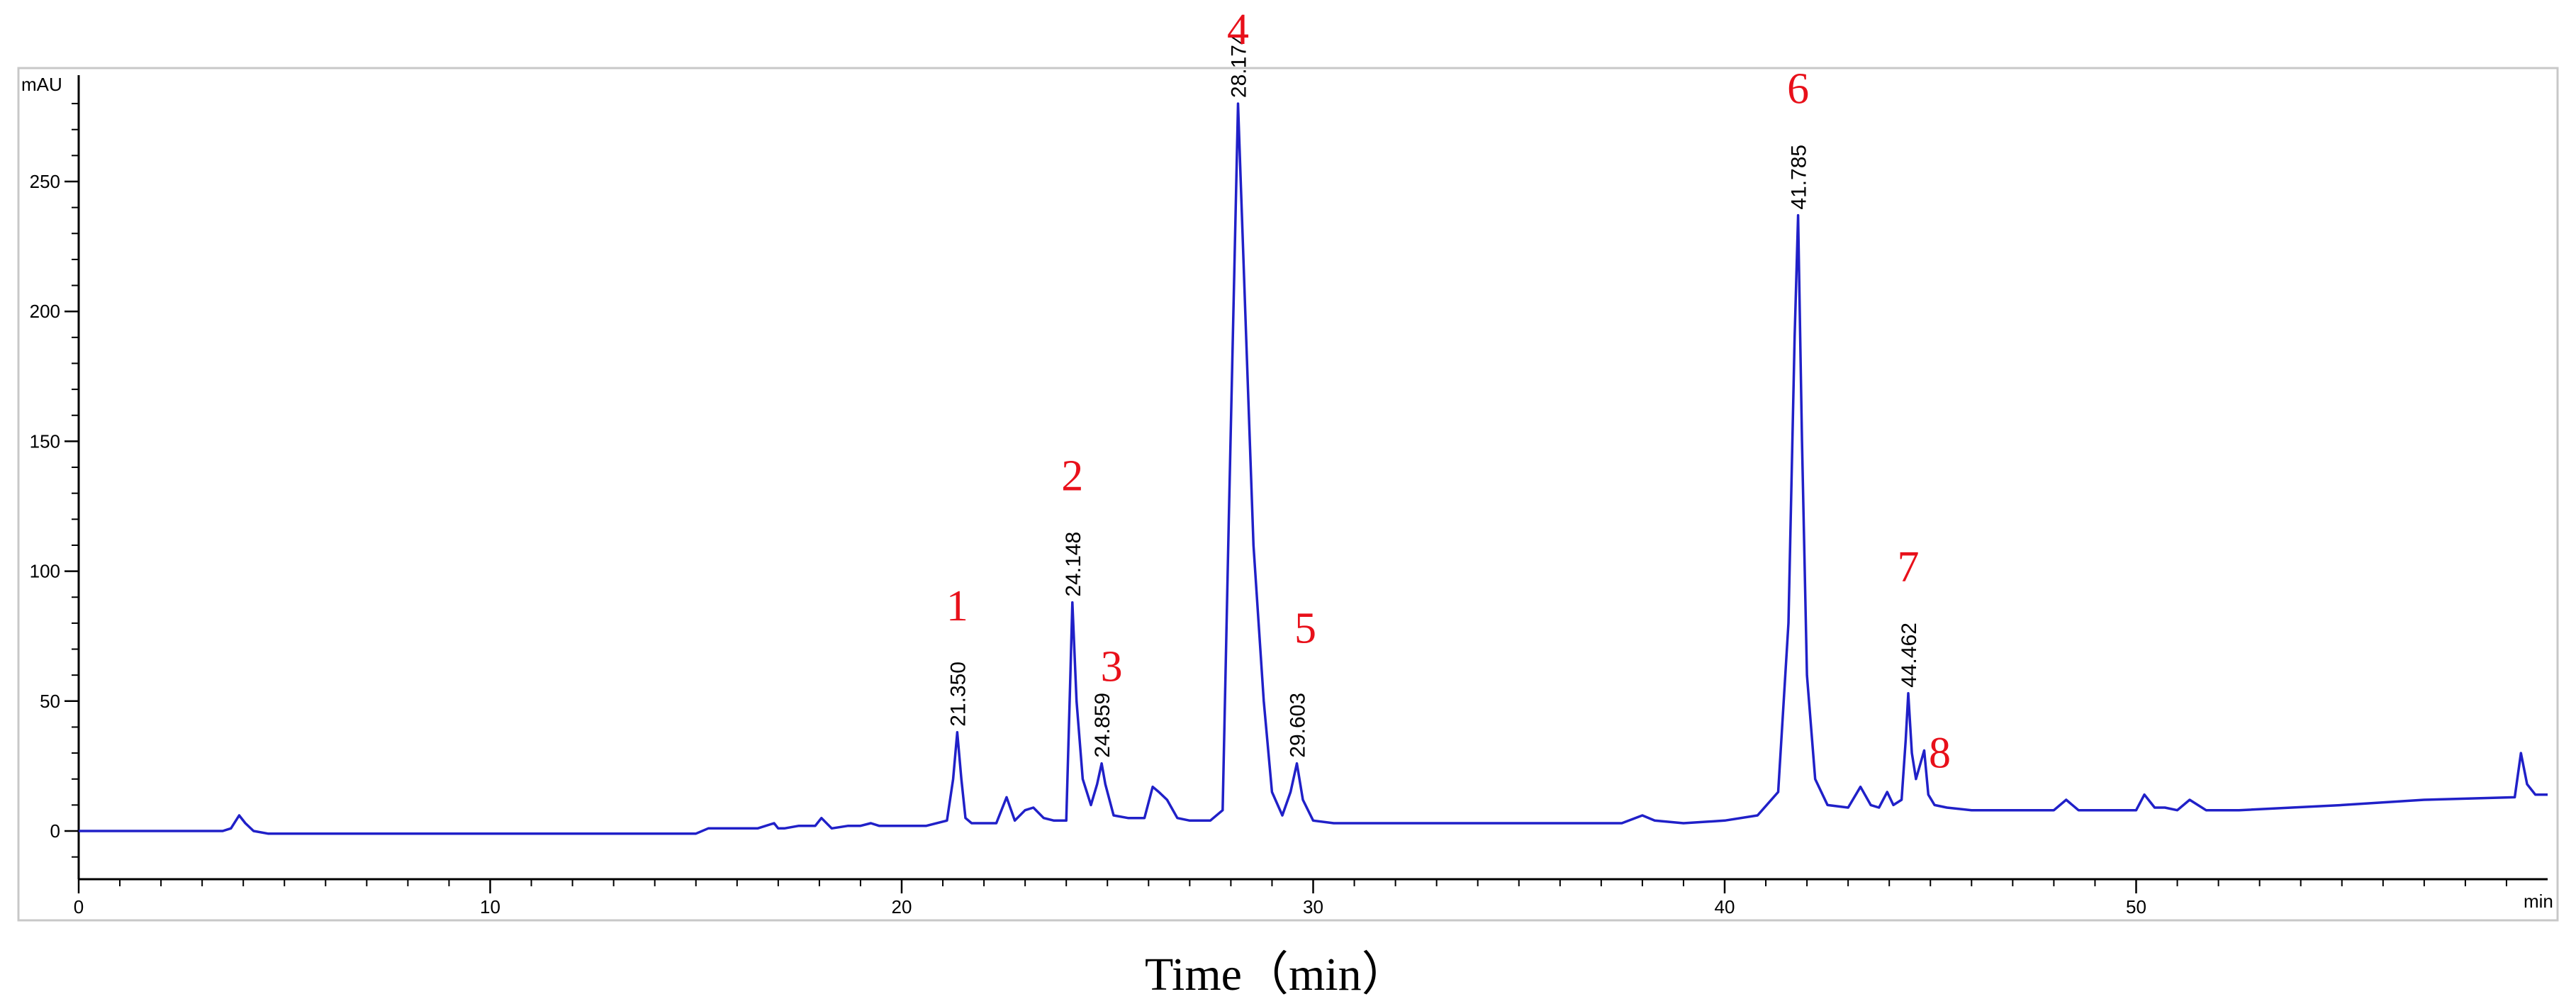 The image size is (2576, 1004). I want to click on x-tick-label: 30, so click(1313, 906).